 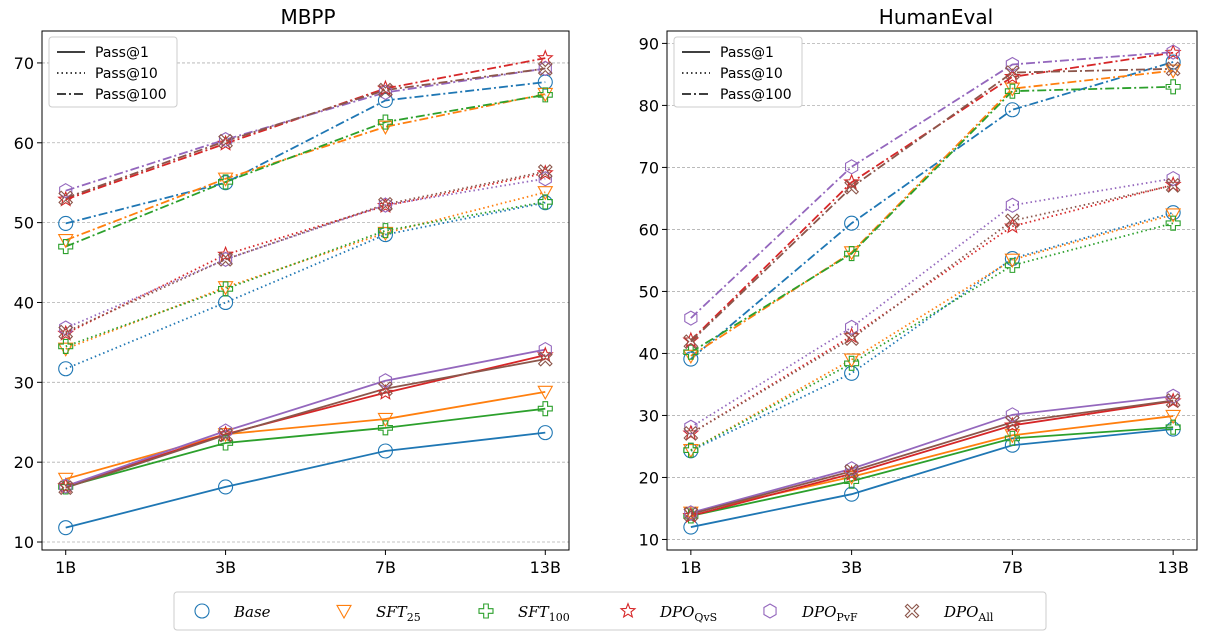 I want to click on legend-label-subscript: 100, so click(x=559, y=617).